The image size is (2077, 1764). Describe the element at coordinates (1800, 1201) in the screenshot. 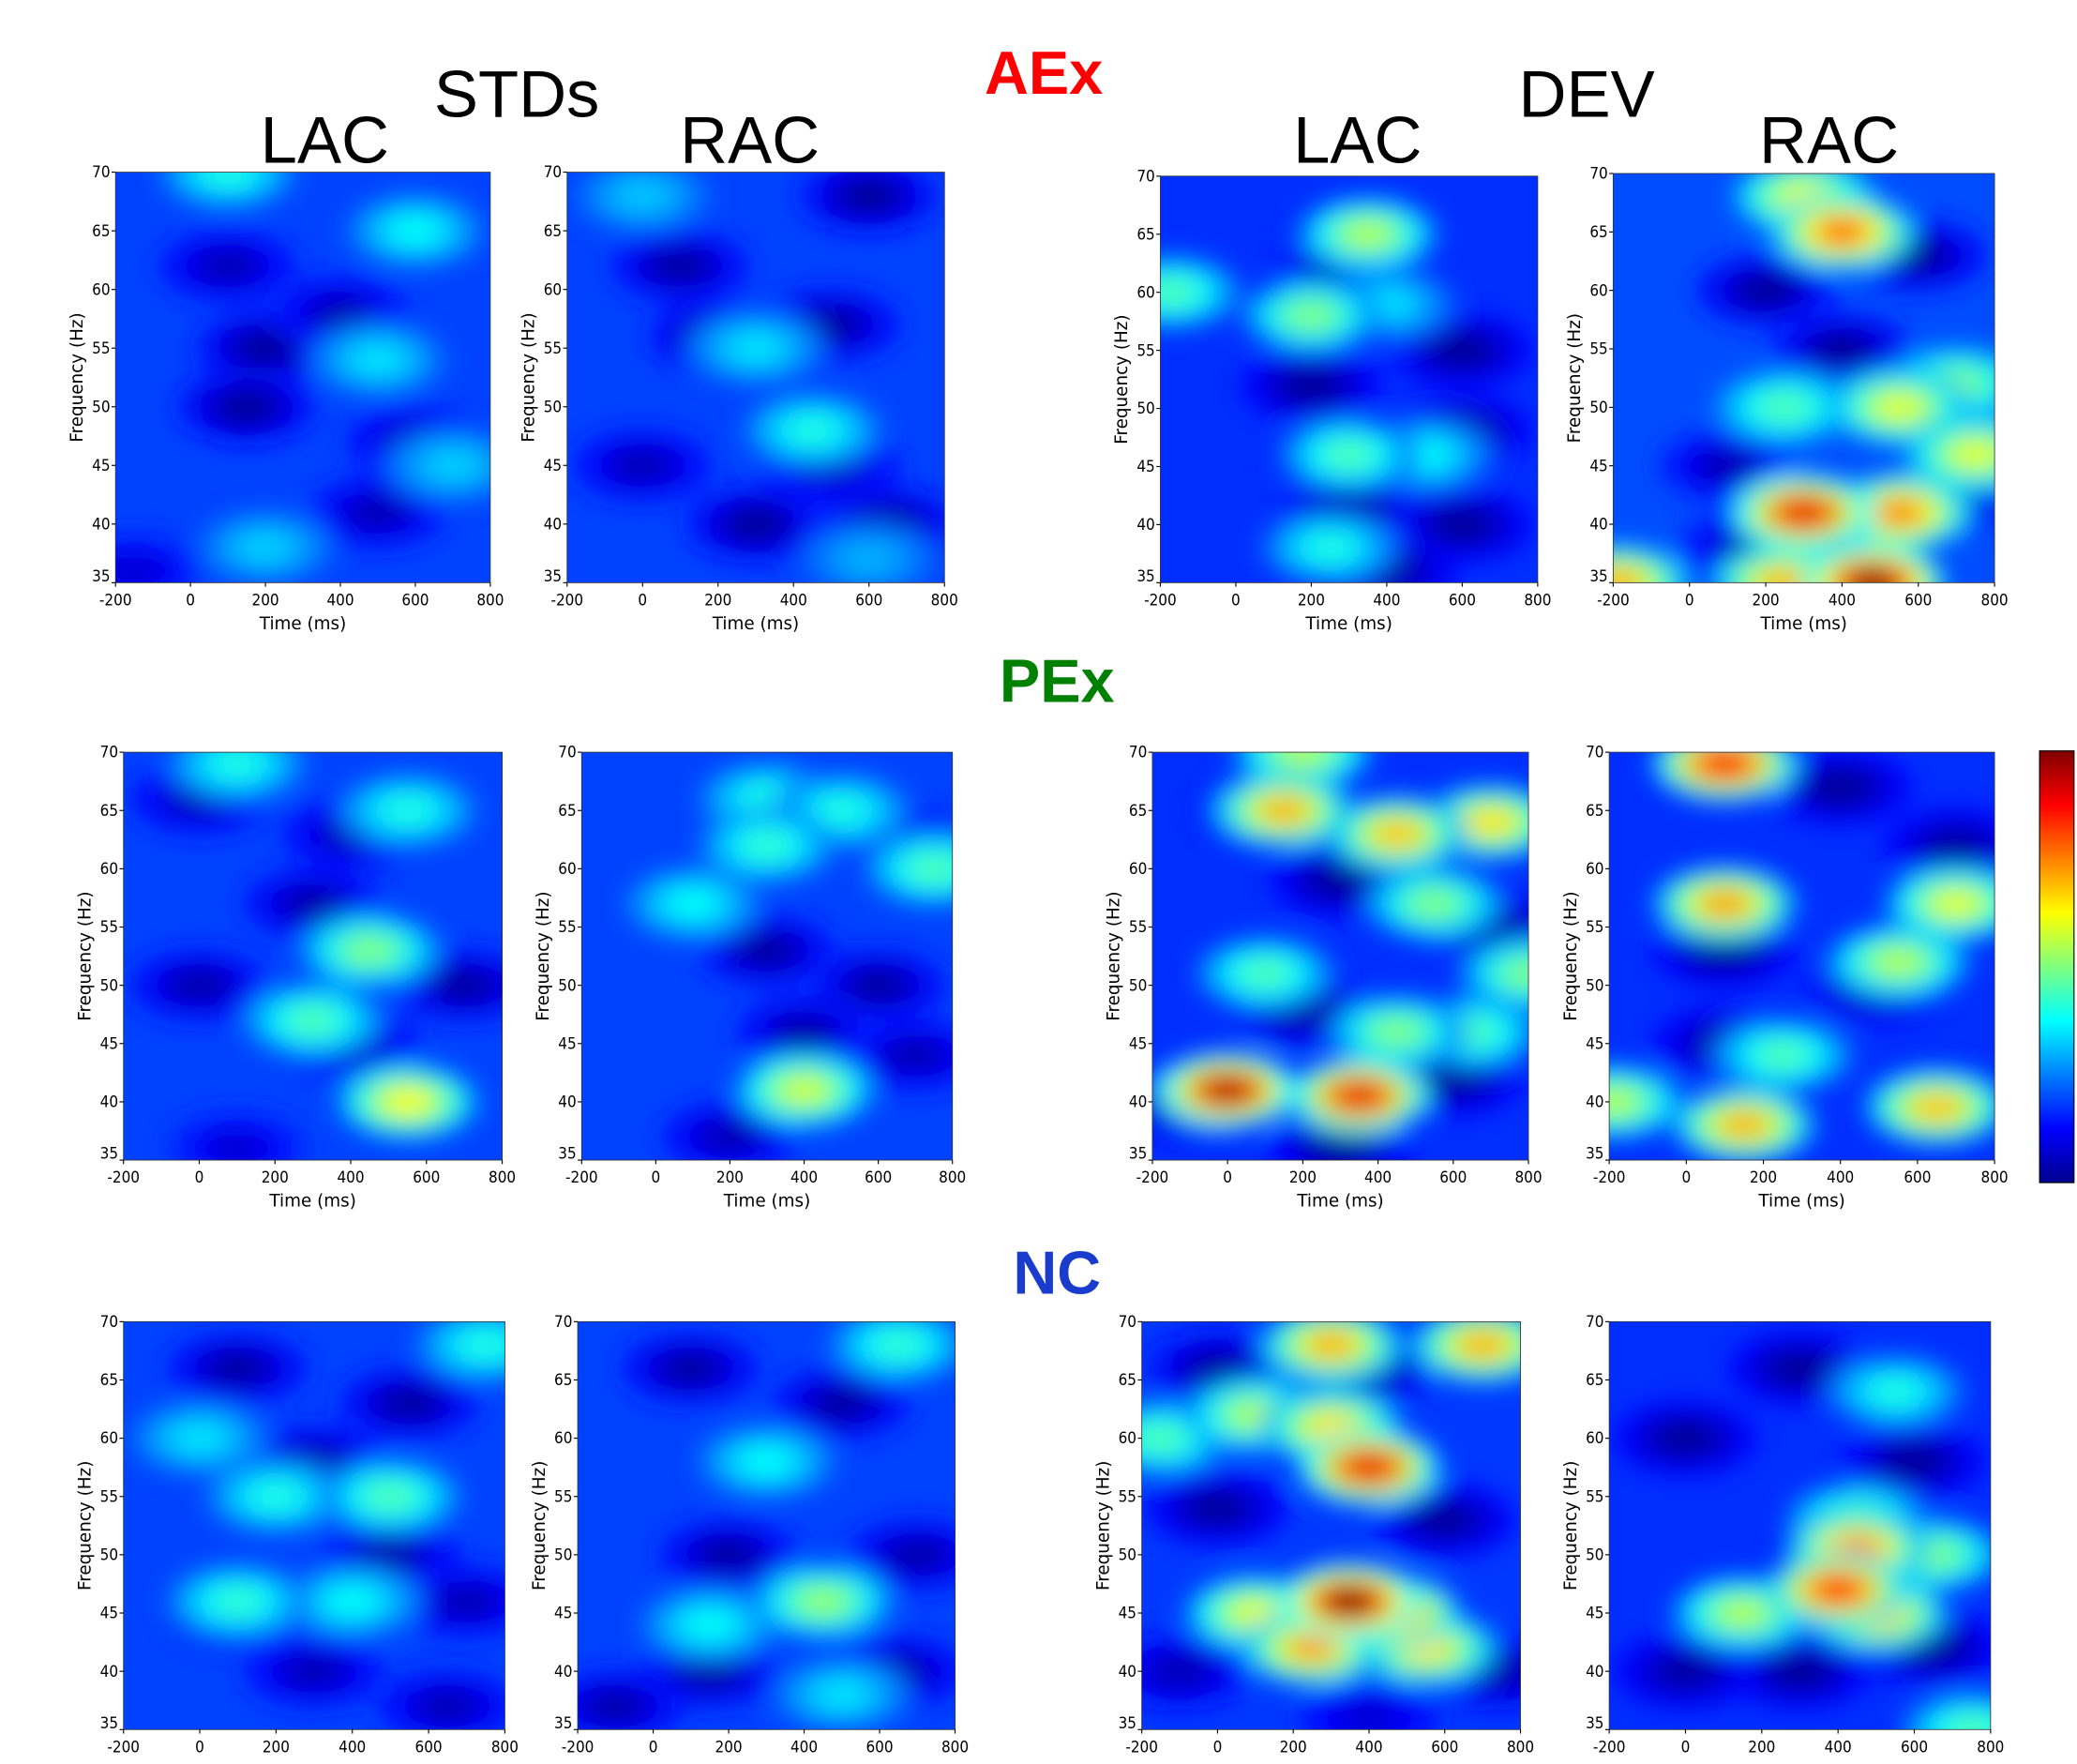

I see `x-axis-label: Time (ms)` at that location.